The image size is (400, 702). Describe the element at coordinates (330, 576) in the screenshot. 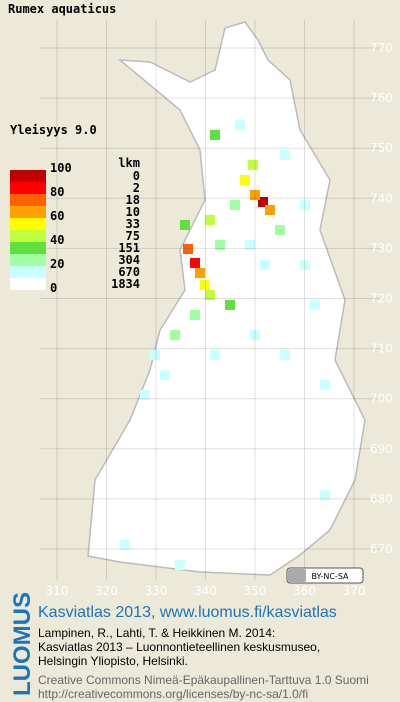

I see `badge-text: BY-NC-SA` at that location.